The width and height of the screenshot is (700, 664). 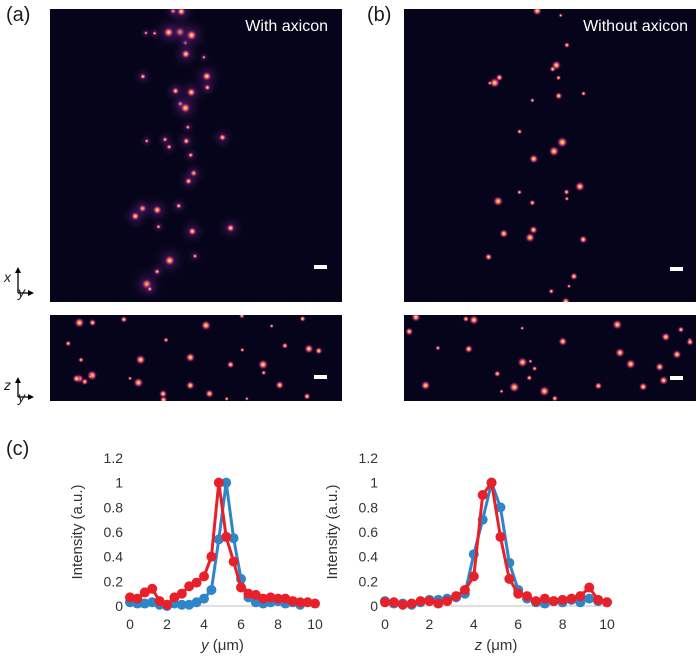 I want to click on axes-indicator-xy: x y, so click(x=19, y=282).